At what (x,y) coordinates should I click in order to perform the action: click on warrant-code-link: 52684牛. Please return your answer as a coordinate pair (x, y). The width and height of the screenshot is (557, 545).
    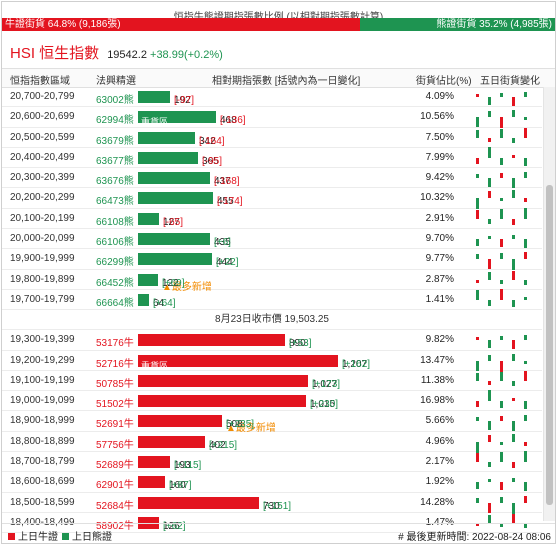
    Looking at the image, I should click on (115, 506).